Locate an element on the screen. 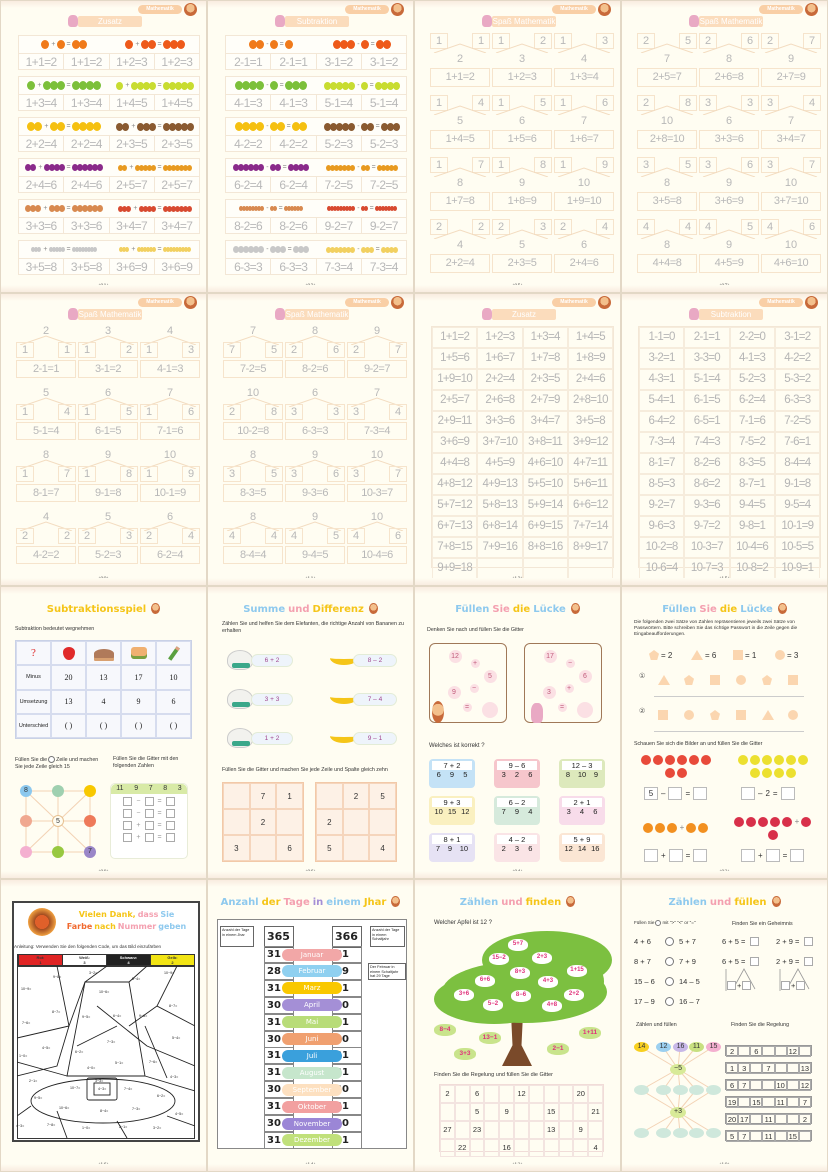  fallen-apple: 3+3 is located at coordinates (465, 1054).